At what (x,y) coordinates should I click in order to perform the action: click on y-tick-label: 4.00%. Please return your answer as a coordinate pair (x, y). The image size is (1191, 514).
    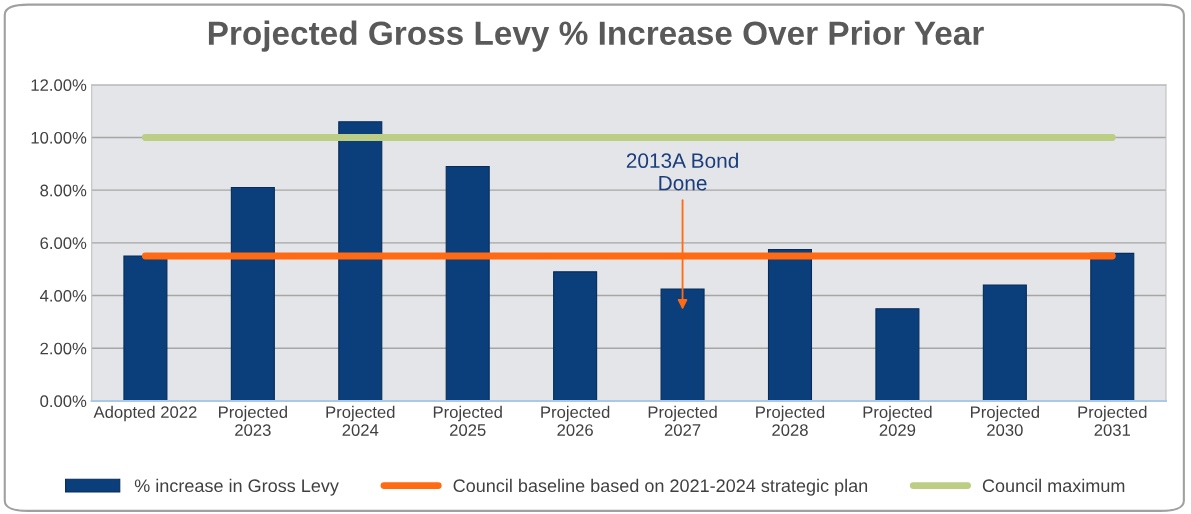
    Looking at the image, I should click on (63, 295).